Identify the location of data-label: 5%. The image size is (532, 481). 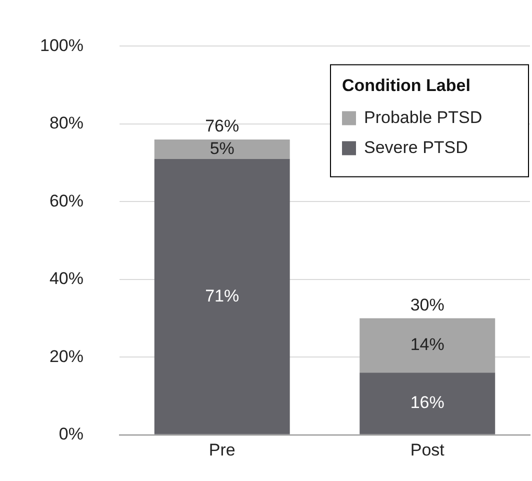
(222, 148).